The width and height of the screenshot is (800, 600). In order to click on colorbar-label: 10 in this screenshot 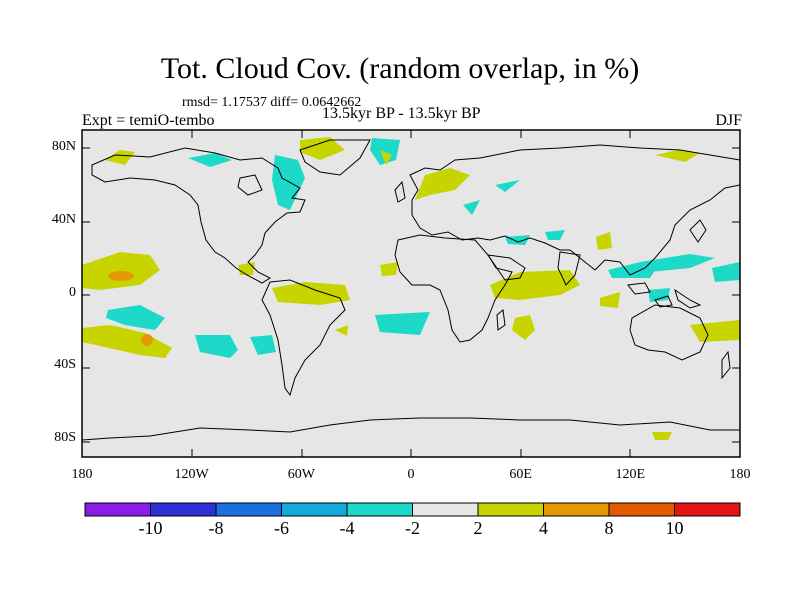, I will do `click(674, 528)`.